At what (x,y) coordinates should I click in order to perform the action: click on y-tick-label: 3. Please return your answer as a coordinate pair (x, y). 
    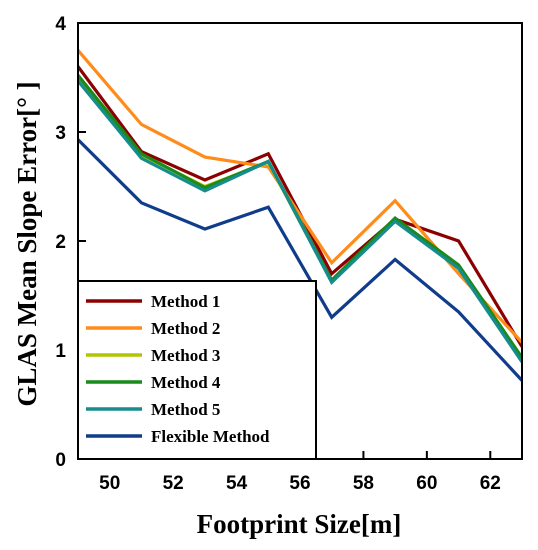
    Looking at the image, I should click on (60, 133).